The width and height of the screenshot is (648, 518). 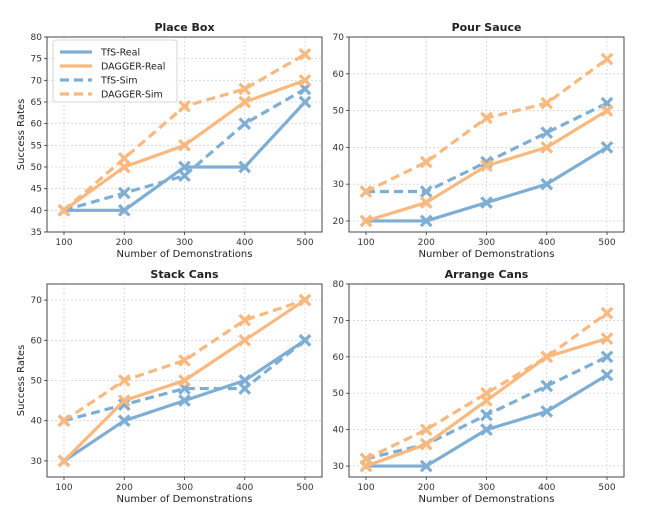 I want to click on legend-label: TfS-Real, so click(x=120, y=53).